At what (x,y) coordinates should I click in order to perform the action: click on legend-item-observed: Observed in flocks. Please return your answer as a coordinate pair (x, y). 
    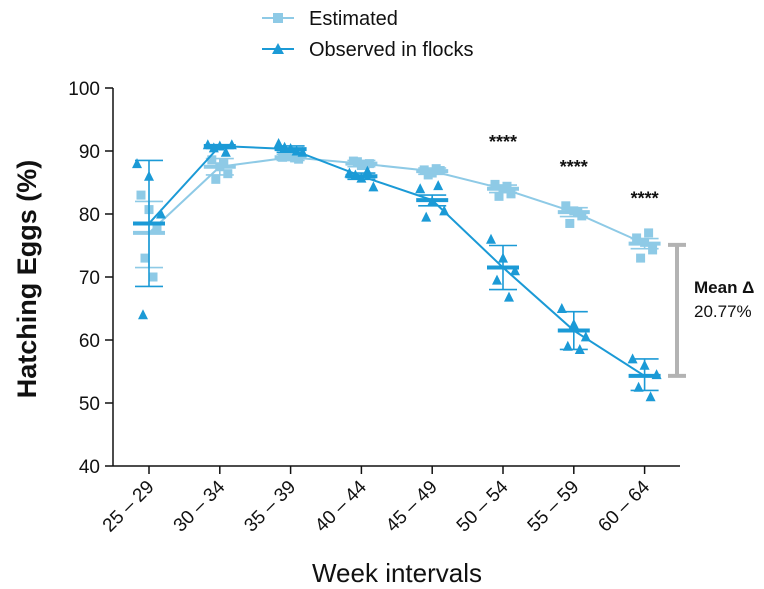
    Looking at the image, I should click on (368, 50).